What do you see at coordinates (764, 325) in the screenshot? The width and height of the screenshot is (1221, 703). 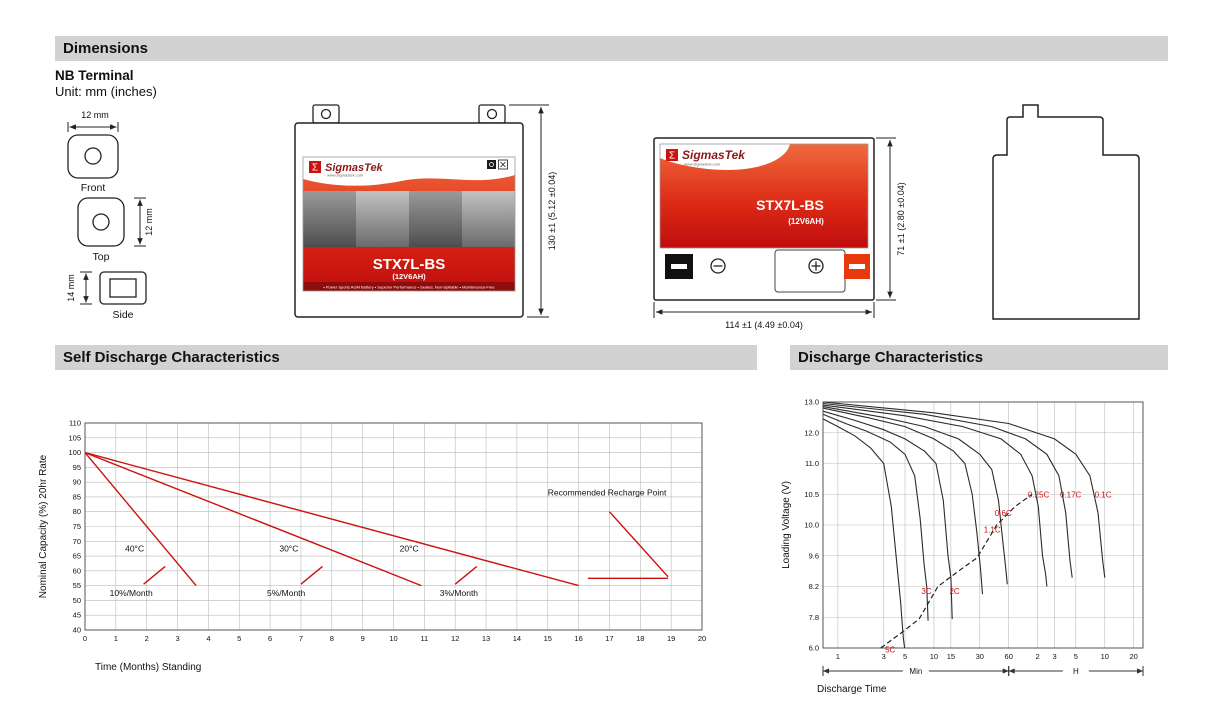 I see `width-dim-label: 114 ±1 (4.49 ±0.04)` at bounding box center [764, 325].